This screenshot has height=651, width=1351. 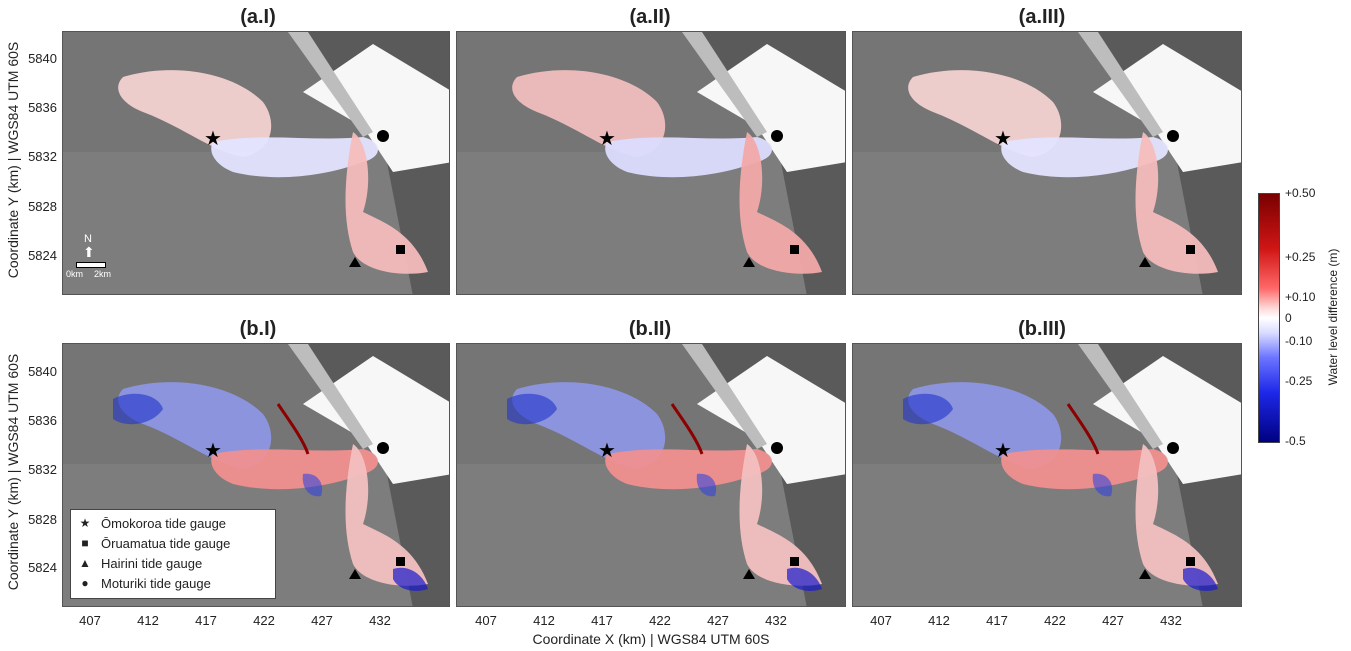 What do you see at coordinates (881, 620) in the screenshot?
I see `xtick-c3-407: 407` at bounding box center [881, 620].